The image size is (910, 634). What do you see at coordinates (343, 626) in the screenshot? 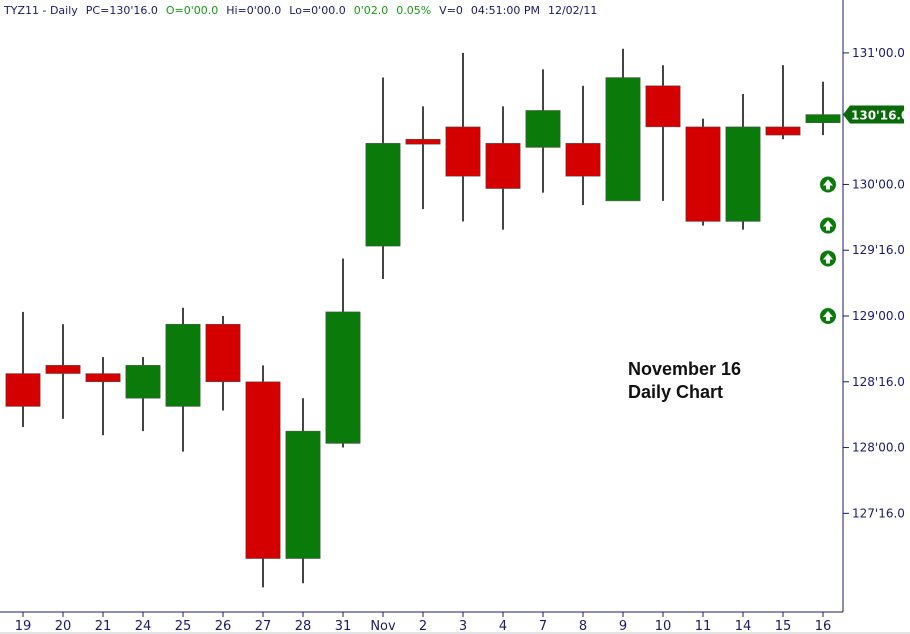
I see `x-tick-label: 31` at bounding box center [343, 626].